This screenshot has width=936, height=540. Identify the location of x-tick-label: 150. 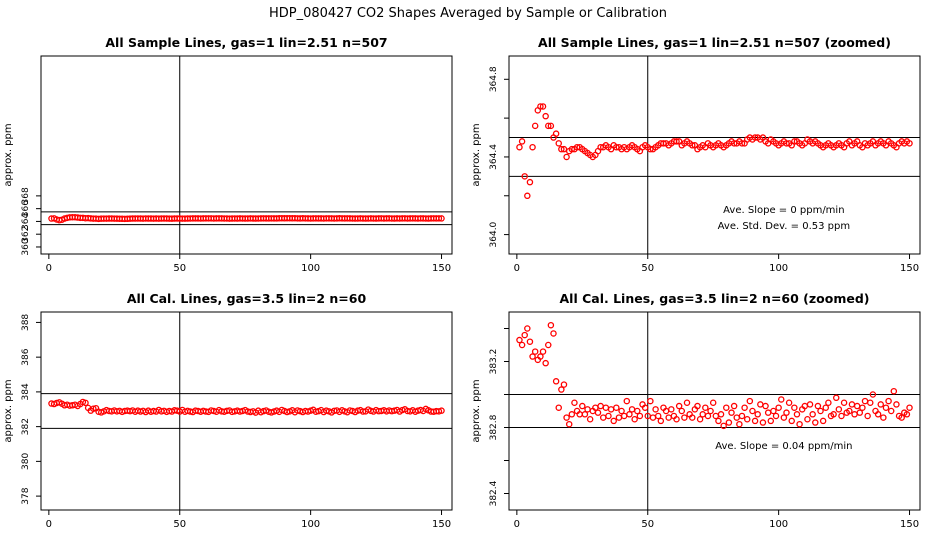
(441, 268).